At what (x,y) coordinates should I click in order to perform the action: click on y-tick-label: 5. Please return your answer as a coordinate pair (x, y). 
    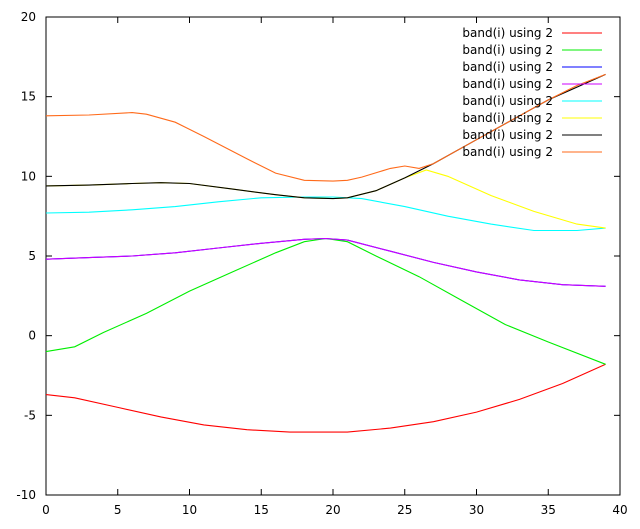
    Looking at the image, I should click on (32, 256).